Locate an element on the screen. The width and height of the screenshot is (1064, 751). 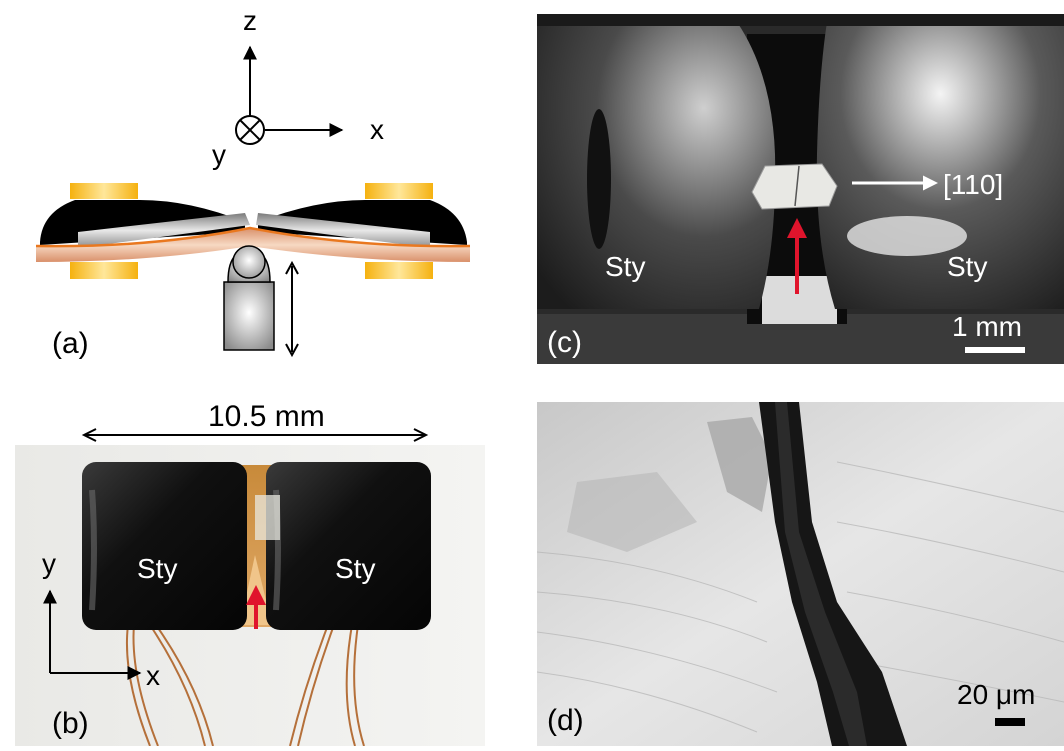
panel-b-label: (b) is located at coordinates (70, 723).